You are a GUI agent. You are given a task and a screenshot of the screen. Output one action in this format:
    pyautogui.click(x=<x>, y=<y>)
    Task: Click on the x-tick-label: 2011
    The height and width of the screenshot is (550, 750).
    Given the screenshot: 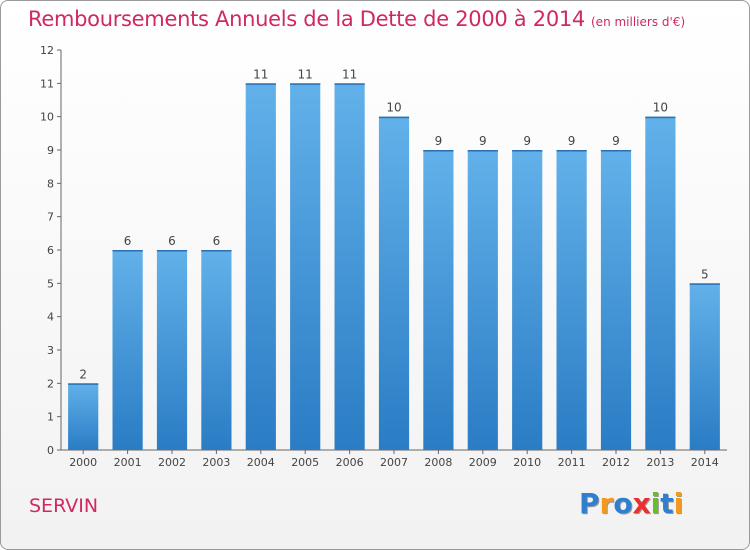 What is the action you would take?
    pyautogui.click(x=572, y=462)
    